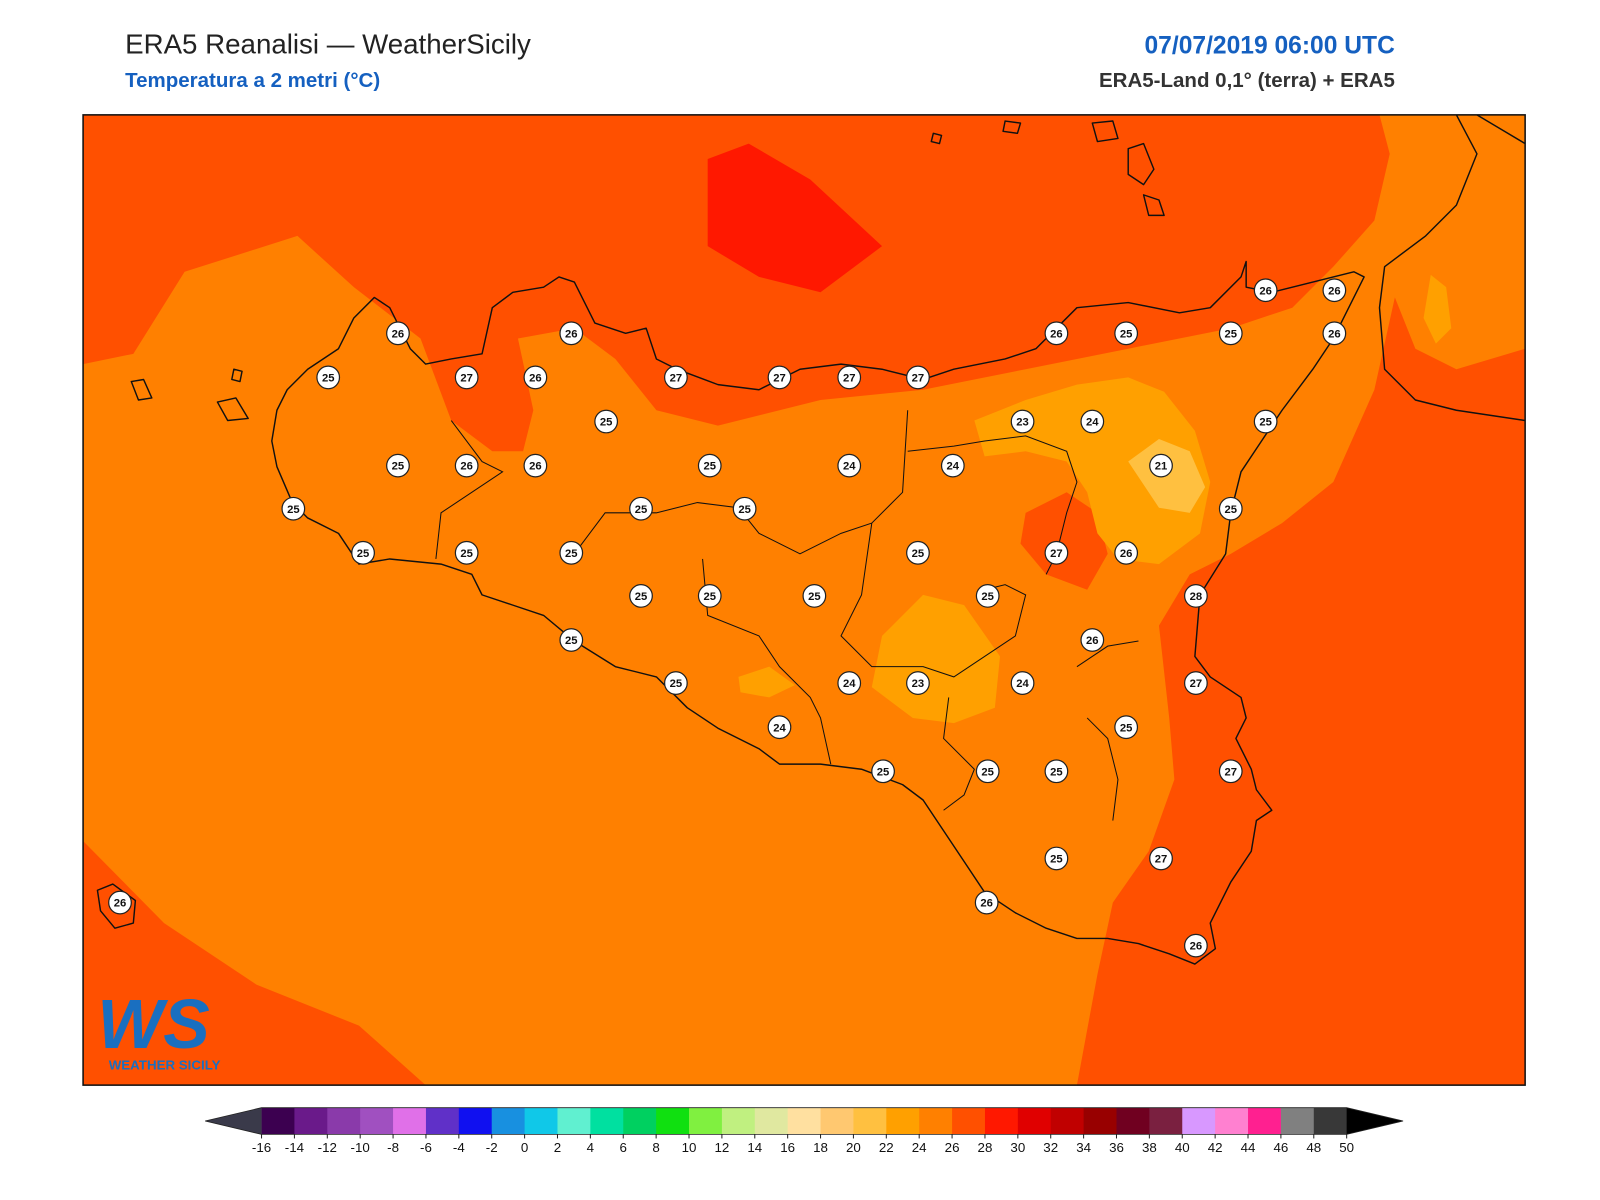  Describe the element at coordinates (985, 1147) in the screenshot. I see `colorbar-tick-label: 28` at that location.